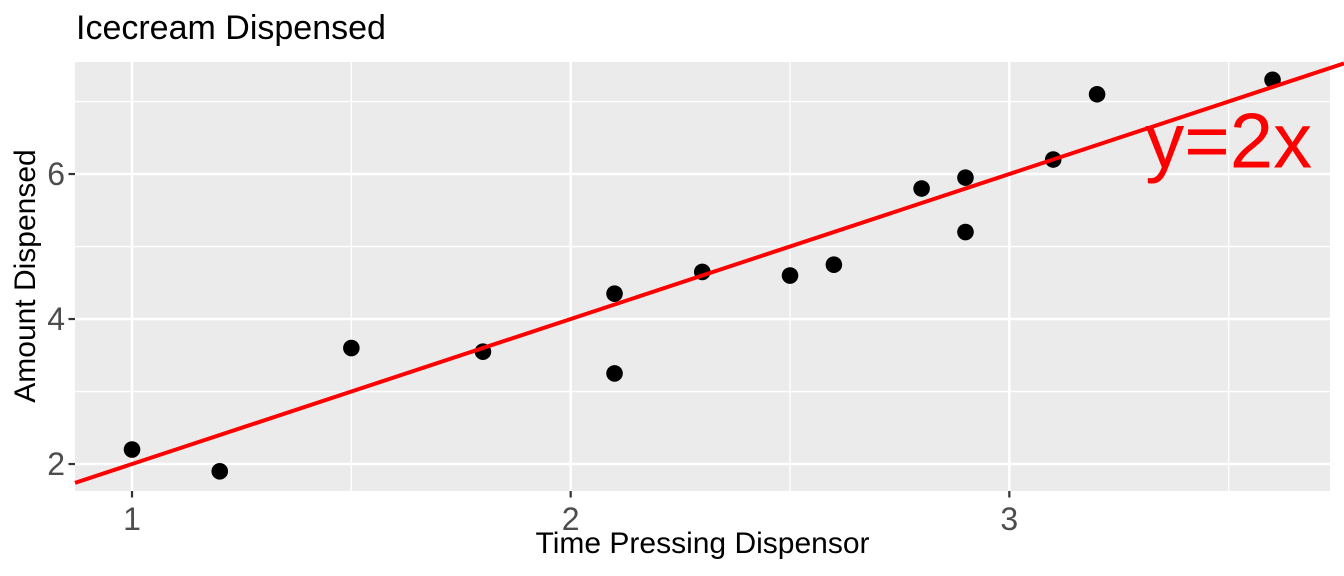 The width and height of the screenshot is (1344, 576). What do you see at coordinates (570, 519) in the screenshot?
I see `x-tick-label: 2` at bounding box center [570, 519].